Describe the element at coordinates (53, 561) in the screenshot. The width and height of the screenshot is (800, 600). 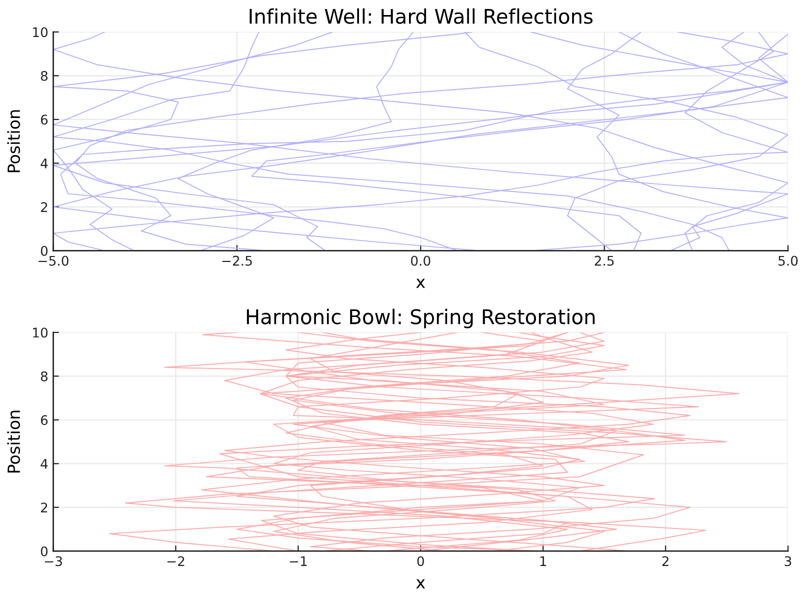
I see `x-tick-label: −3` at that location.